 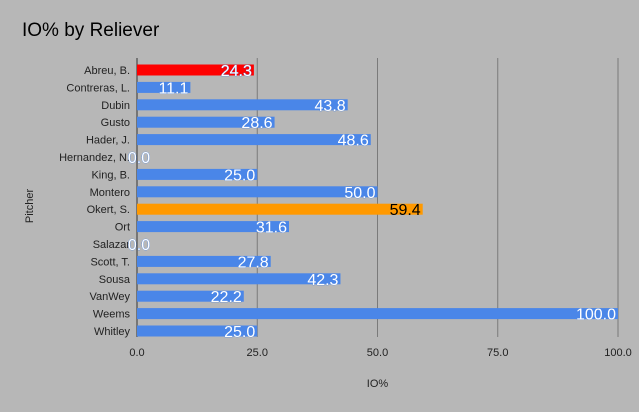 I want to click on category-label: Sousa, so click(x=115, y=280).